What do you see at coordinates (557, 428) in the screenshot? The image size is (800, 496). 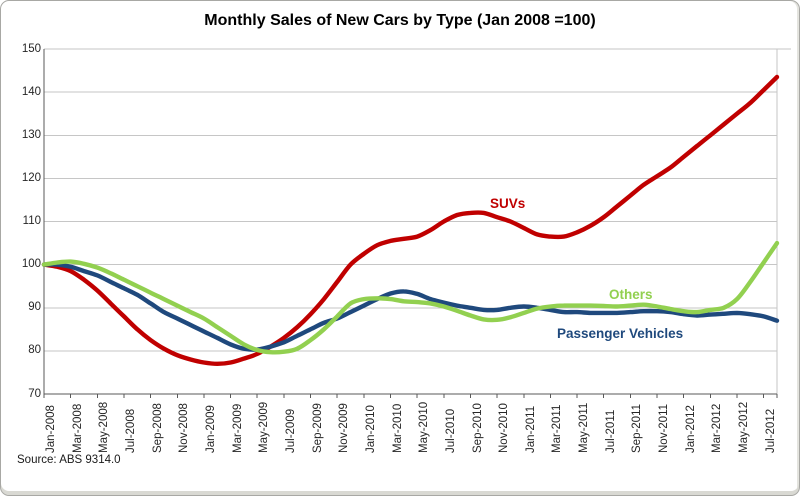 I see `x-axis-label: Mar-2011` at bounding box center [557, 428].